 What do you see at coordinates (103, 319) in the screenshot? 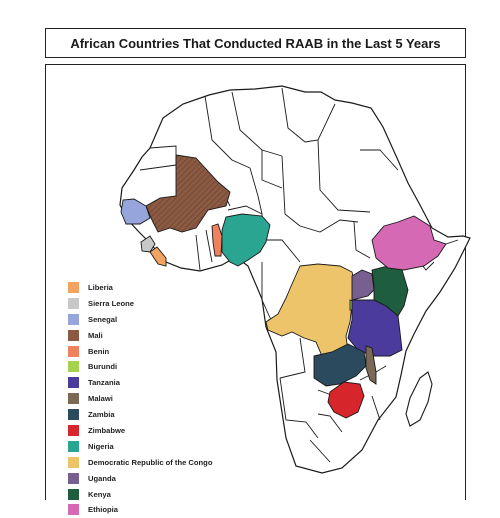
I see `legend-label: Senegal` at bounding box center [103, 319].